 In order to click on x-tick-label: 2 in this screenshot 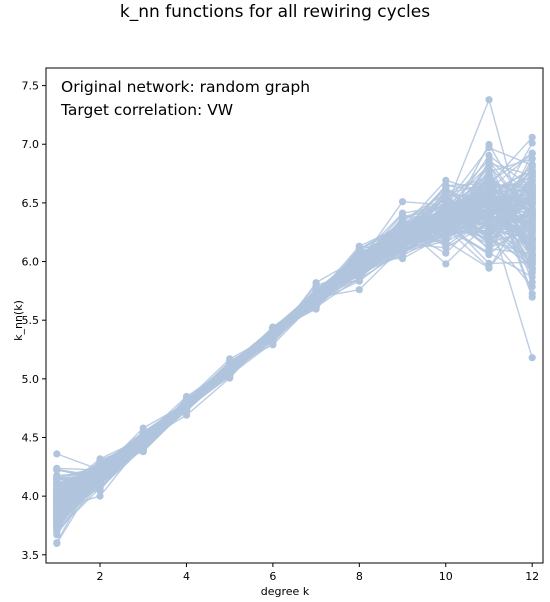, I will do `click(100, 576)`.